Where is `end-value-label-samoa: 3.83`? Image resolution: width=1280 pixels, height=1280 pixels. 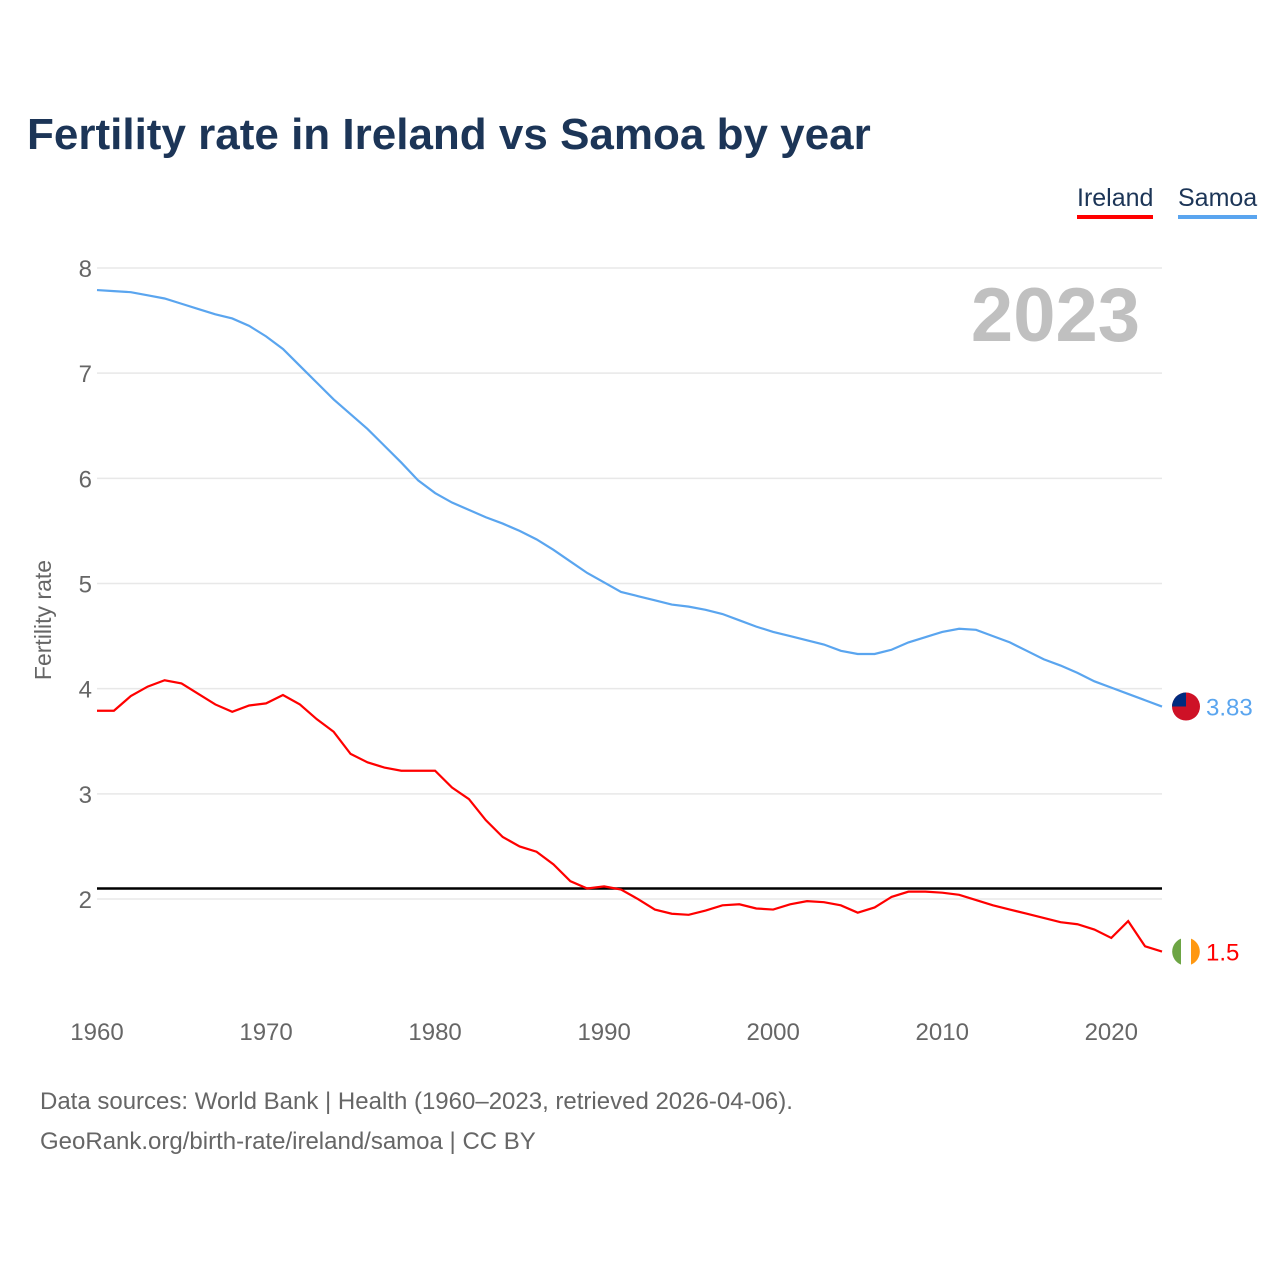
end-value-label-samoa: 3.83 is located at coordinates (1229, 708).